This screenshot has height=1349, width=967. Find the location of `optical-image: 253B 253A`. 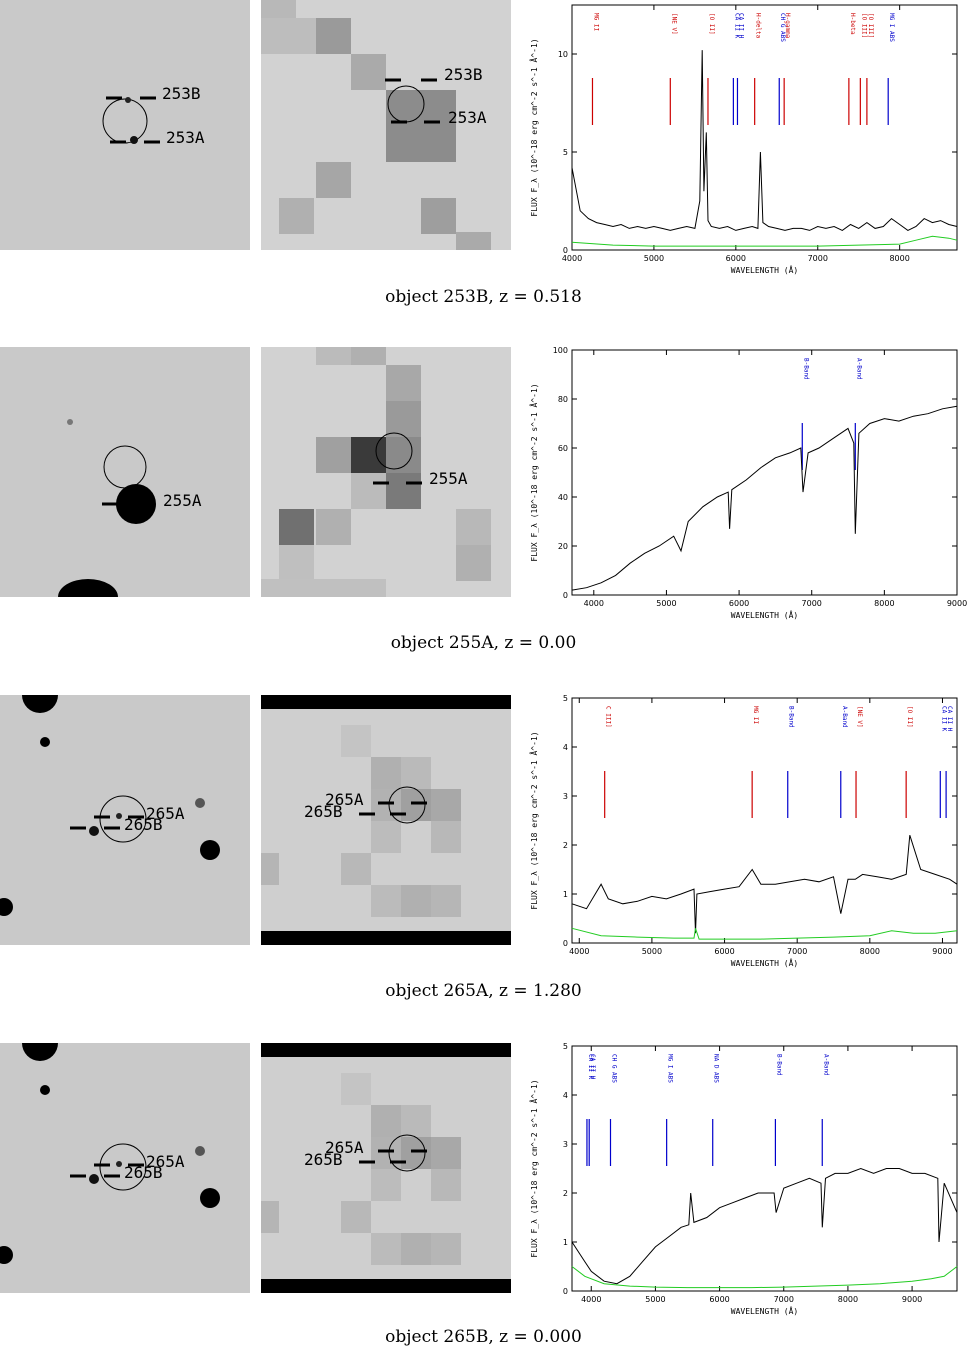

optical-image: 253B 253A is located at coordinates (125, 125).